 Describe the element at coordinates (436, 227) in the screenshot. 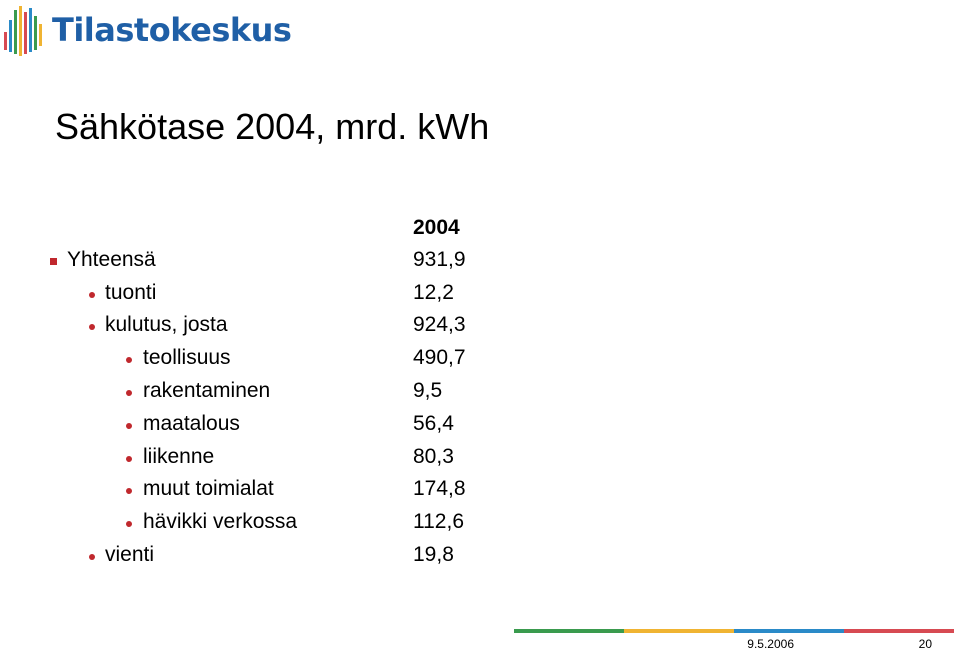

I see `column-header-year: 2004` at that location.